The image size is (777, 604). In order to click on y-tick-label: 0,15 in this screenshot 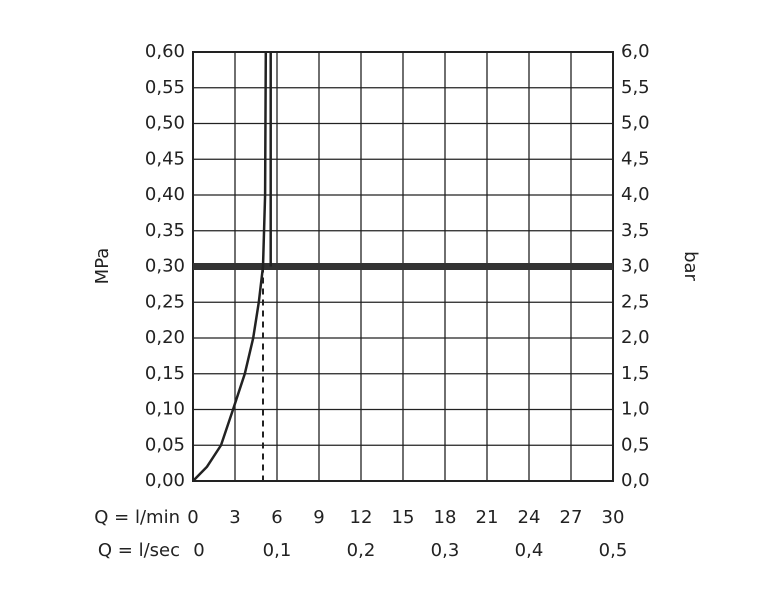, I will do `click(165, 373)`.